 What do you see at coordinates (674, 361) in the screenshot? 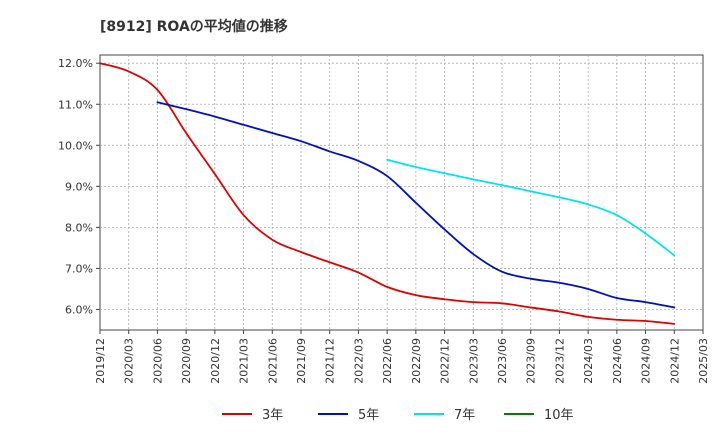
I see `x-tick-label: 2024/12` at bounding box center [674, 361].